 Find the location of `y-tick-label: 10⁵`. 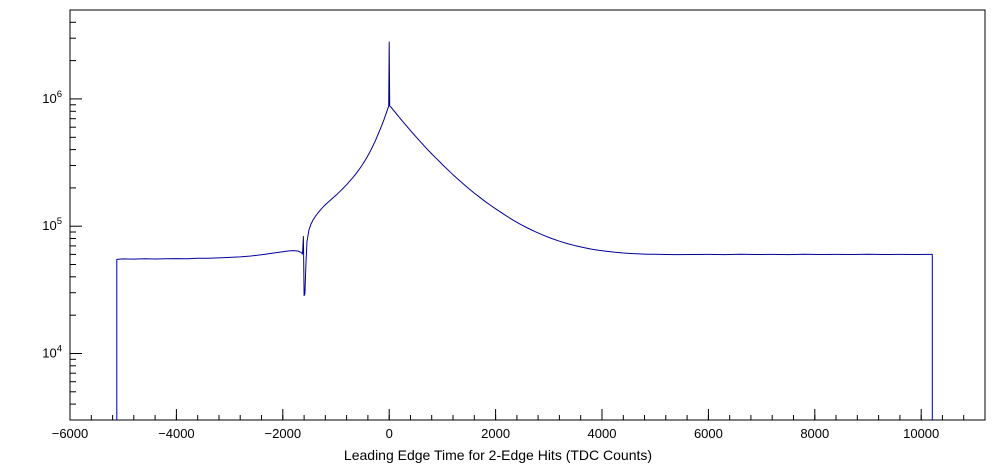

y-tick-label: 10⁵ is located at coordinates (52, 224).